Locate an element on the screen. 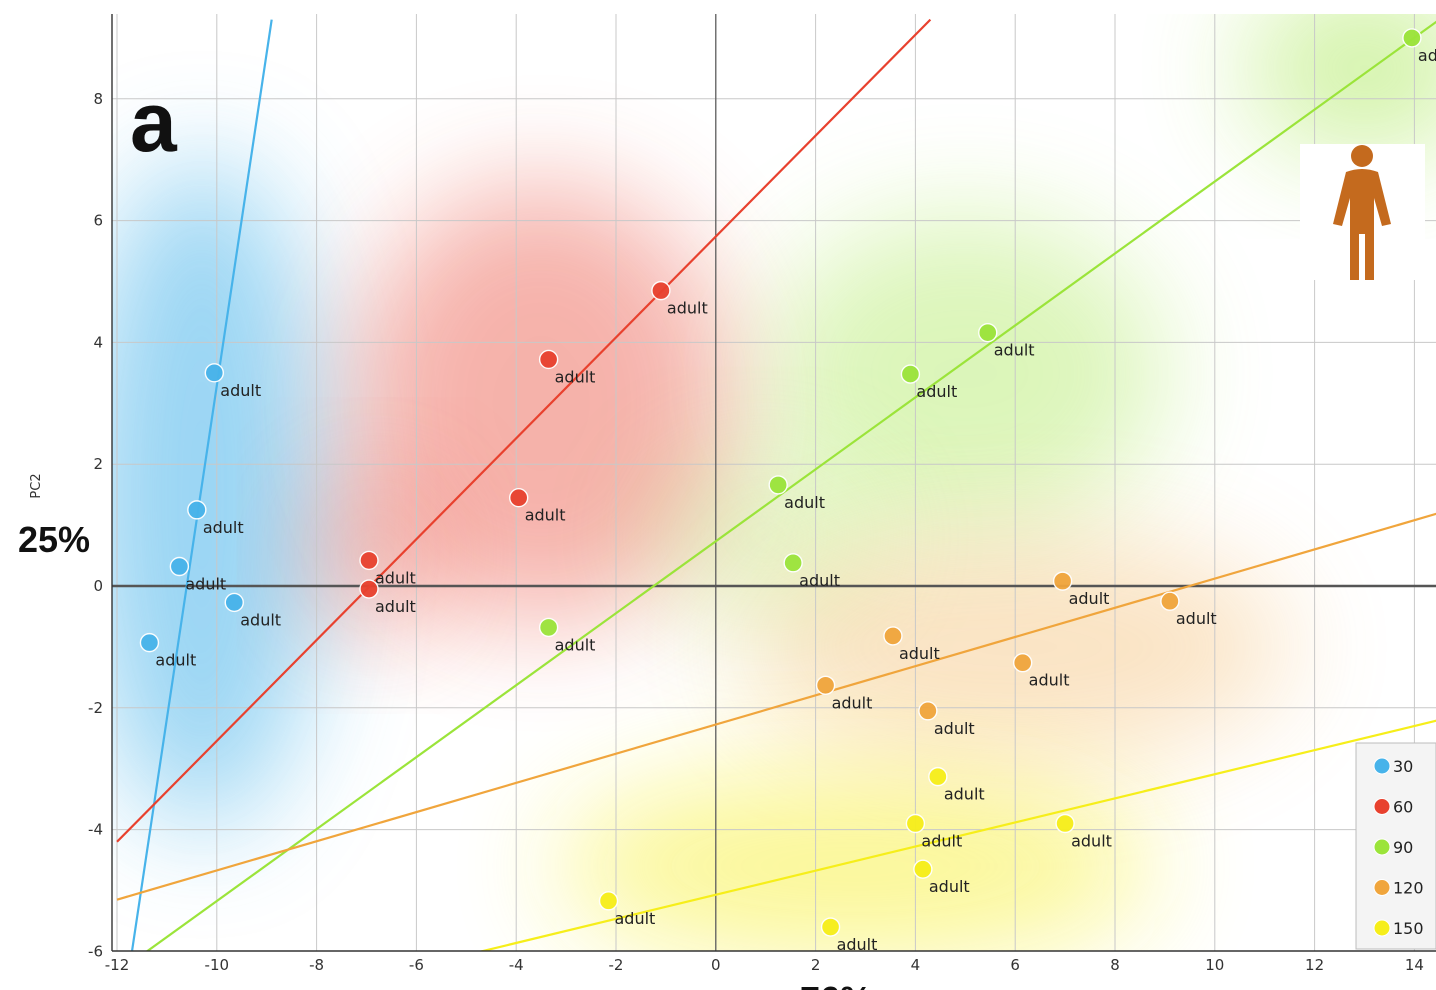 The image size is (1436, 990). panel-letter: a is located at coordinates (154, 122).